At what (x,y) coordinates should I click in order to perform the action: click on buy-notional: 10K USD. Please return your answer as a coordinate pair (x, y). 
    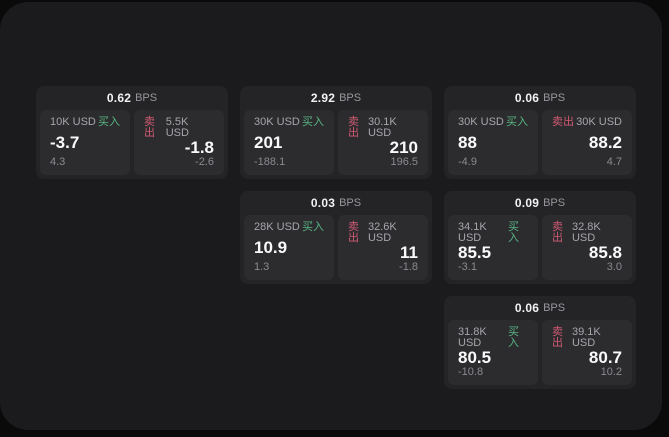
    Looking at the image, I should click on (73, 122).